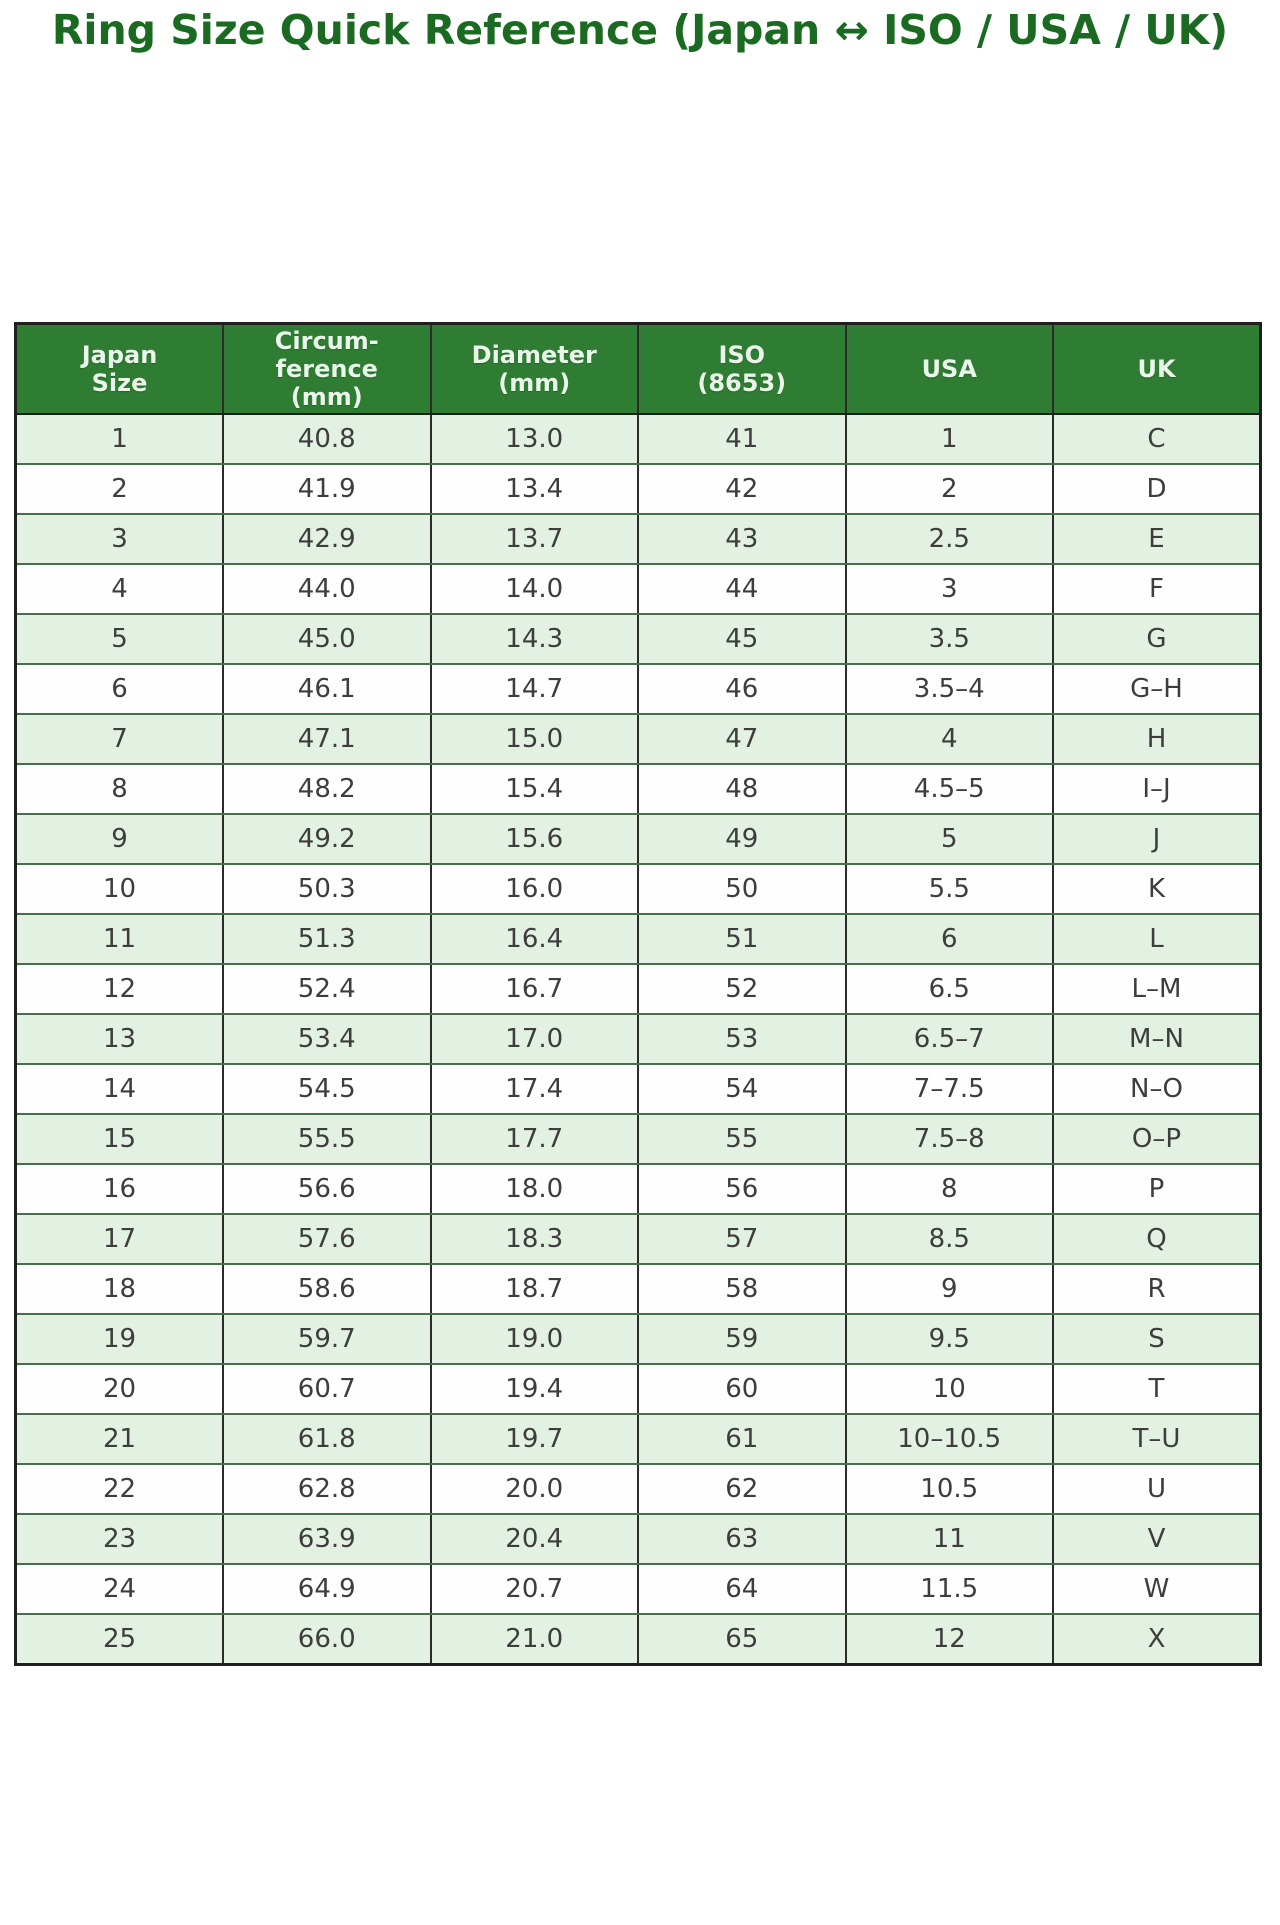 This screenshot has height=1925, width=1280. I want to click on cell: 50.3, so click(327, 889).